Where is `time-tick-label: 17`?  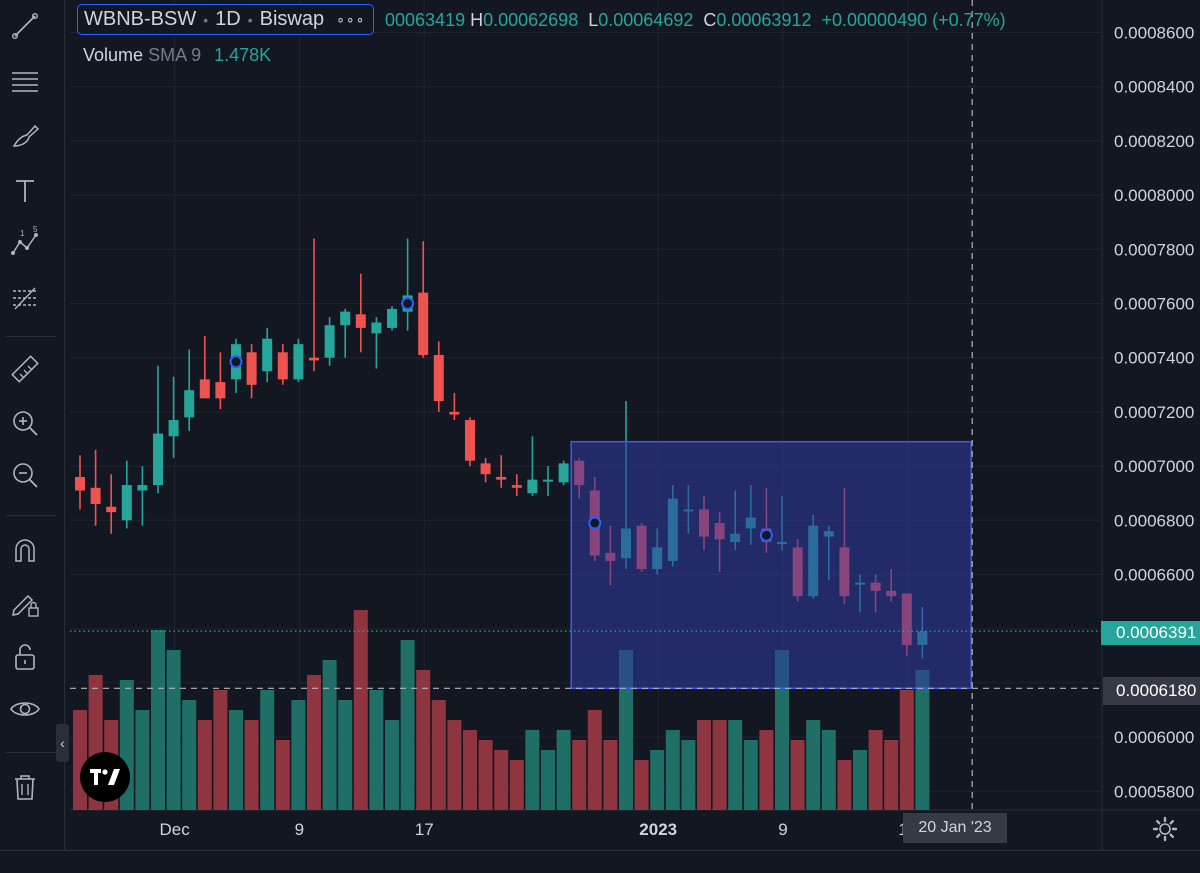
time-tick-label: 17 is located at coordinates (424, 829).